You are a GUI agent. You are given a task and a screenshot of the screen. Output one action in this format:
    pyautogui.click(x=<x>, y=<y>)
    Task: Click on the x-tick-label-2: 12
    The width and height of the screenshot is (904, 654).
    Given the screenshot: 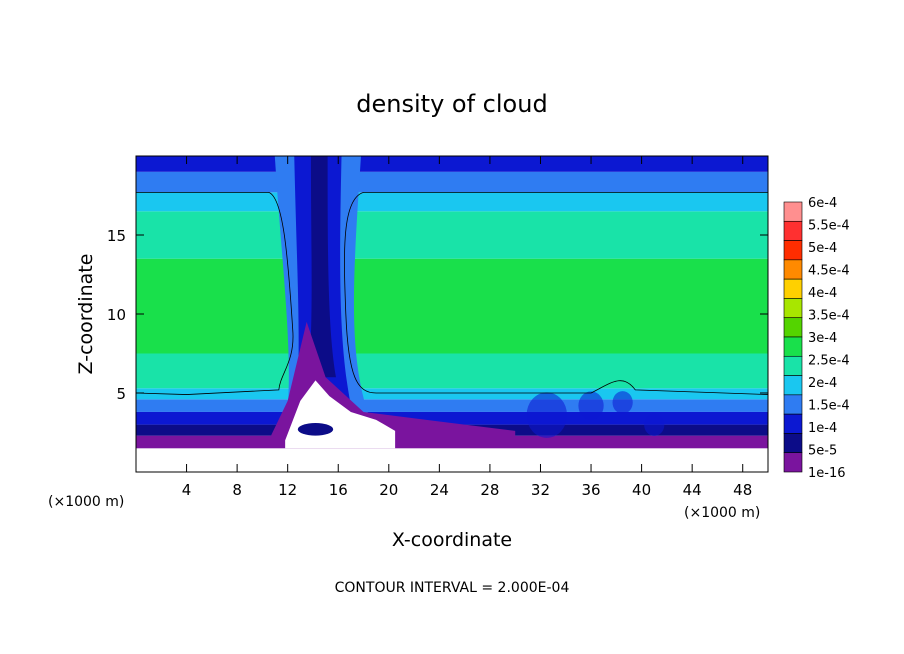 What is the action you would take?
    pyautogui.click(x=287, y=490)
    